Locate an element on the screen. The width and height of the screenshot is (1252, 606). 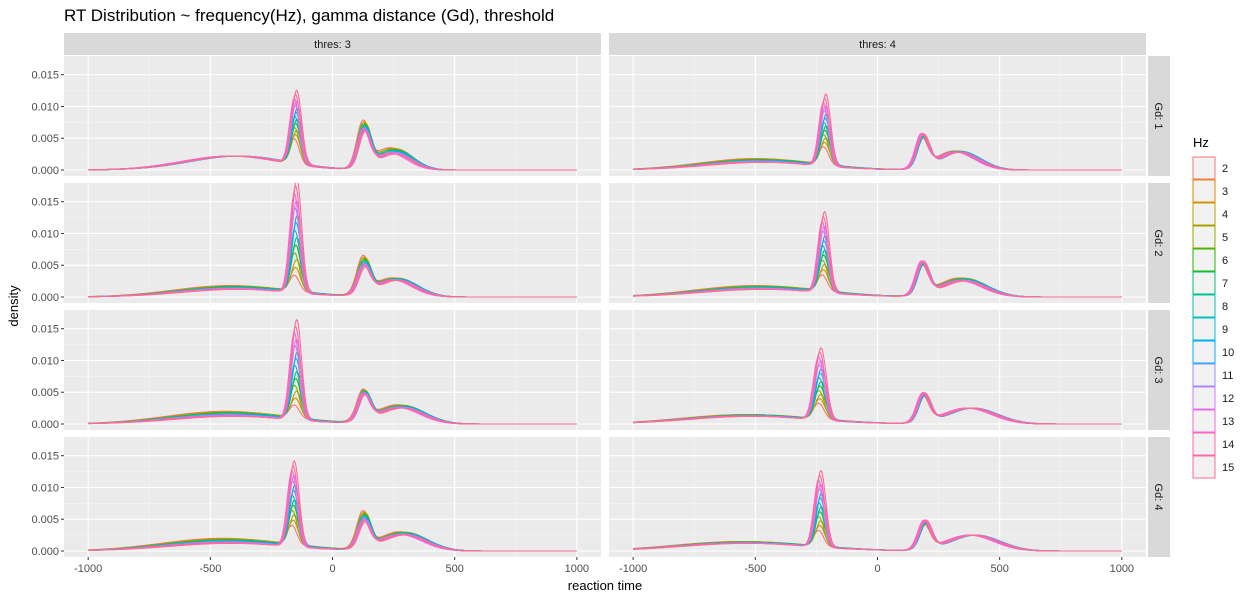
legend-item: 12 is located at coordinates (1213, 398).